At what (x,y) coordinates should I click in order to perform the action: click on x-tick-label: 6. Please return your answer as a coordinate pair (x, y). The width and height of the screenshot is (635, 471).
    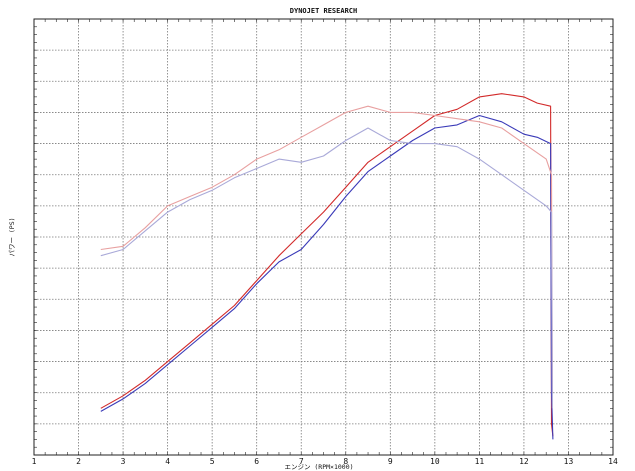
    Looking at the image, I should click on (256, 461).